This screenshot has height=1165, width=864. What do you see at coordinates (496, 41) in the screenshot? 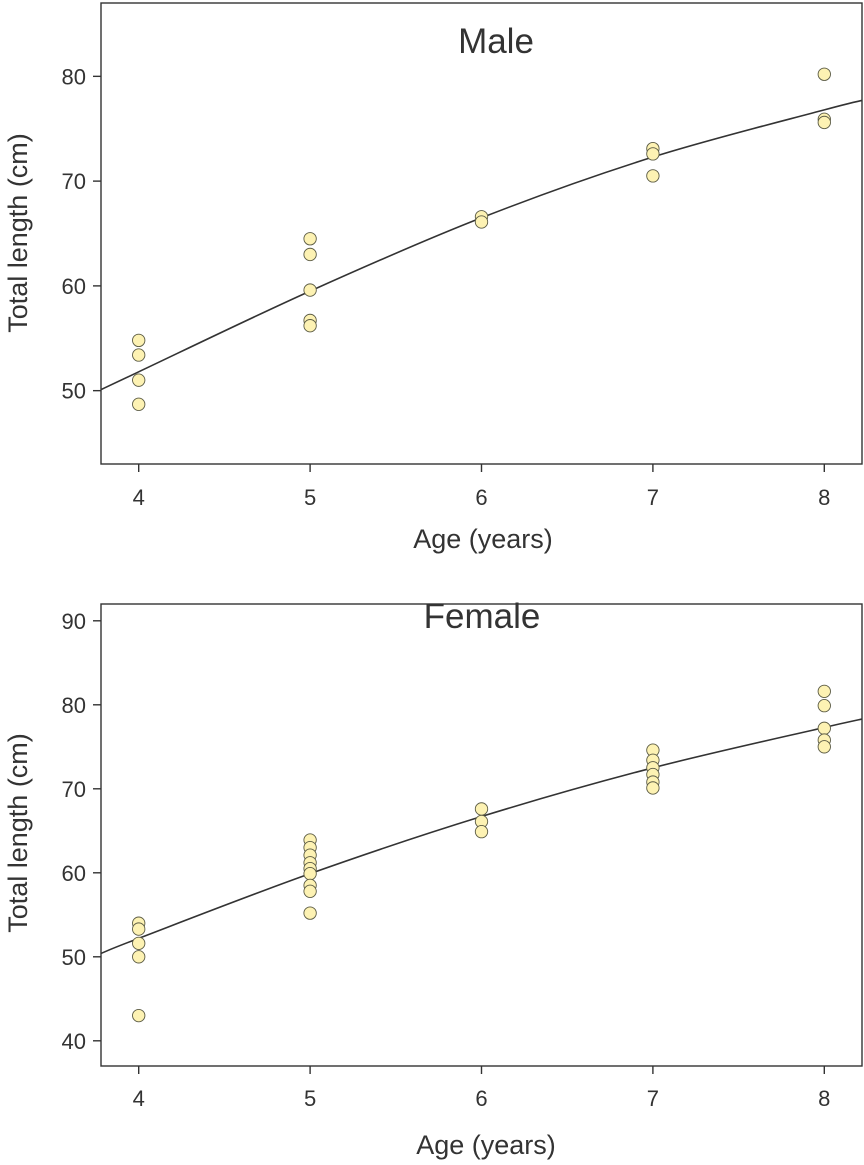
I see `chart-title: Male` at bounding box center [496, 41].